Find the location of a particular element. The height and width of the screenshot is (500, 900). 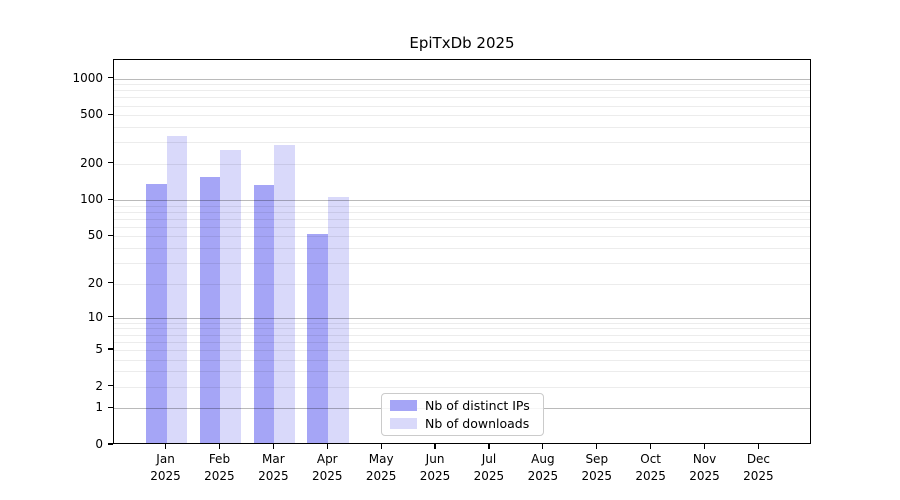

bar-downloads-jan is located at coordinates (177, 289).